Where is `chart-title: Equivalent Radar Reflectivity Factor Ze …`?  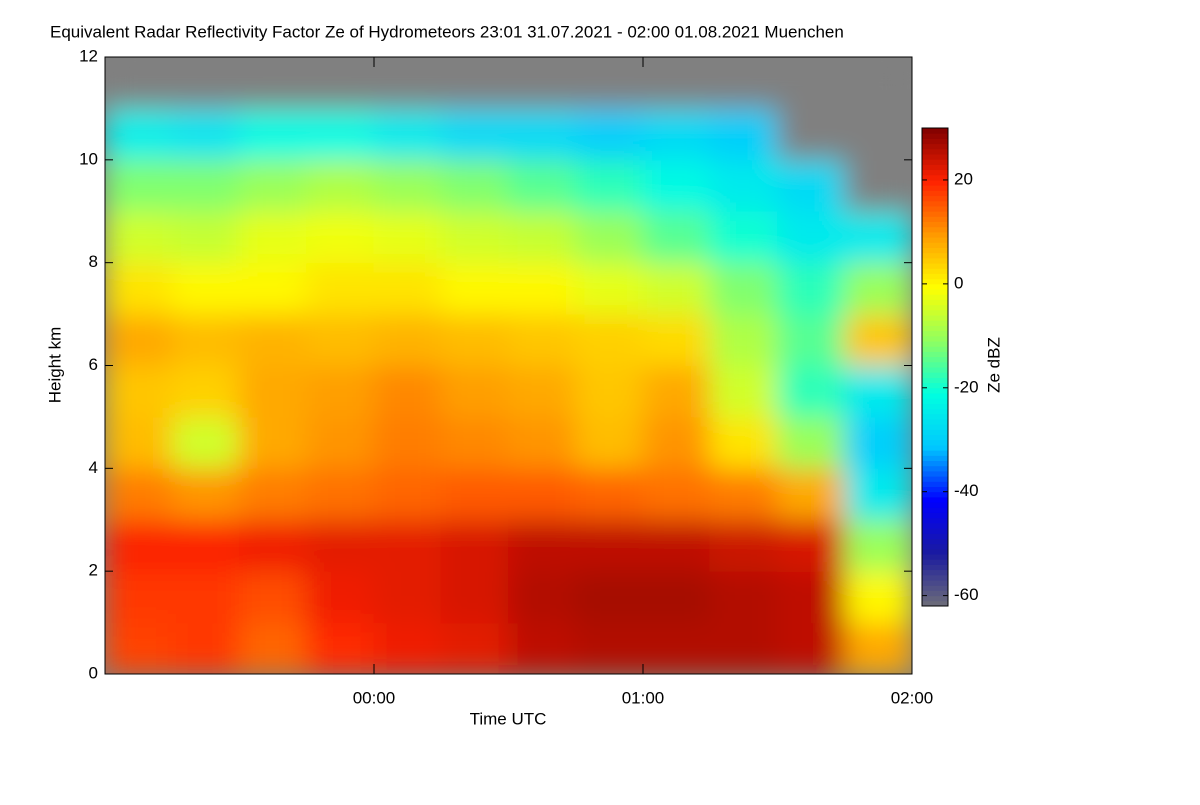
chart-title: Equivalent Radar Reflectivity Factor Ze … is located at coordinates (447, 31).